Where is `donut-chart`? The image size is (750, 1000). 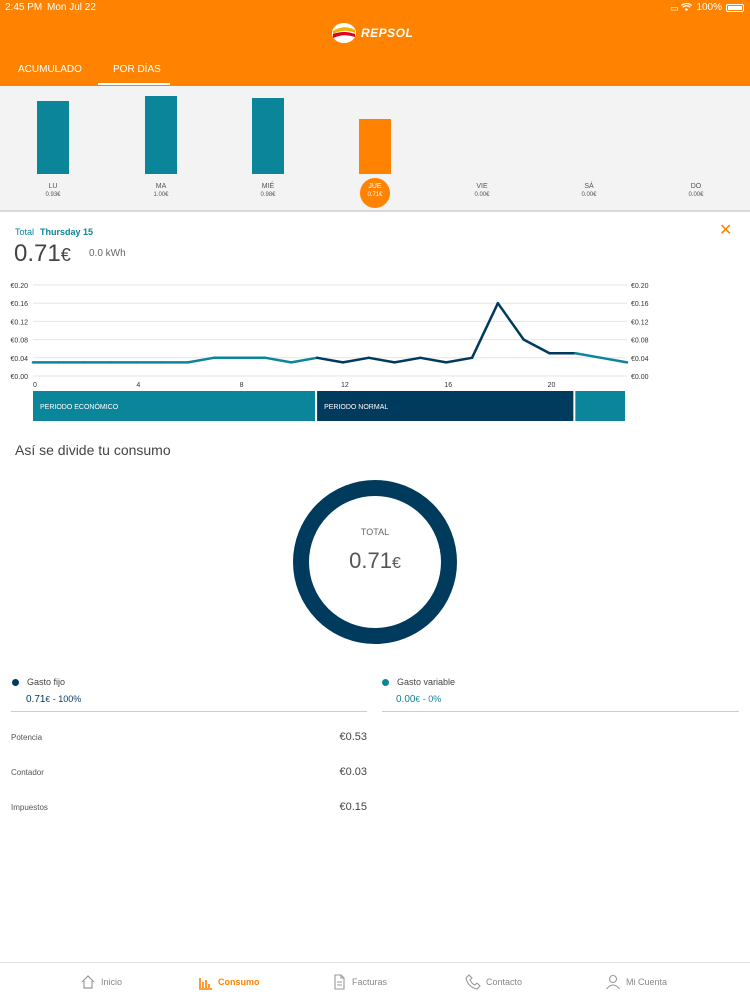
donut-chart is located at coordinates (375, 562).